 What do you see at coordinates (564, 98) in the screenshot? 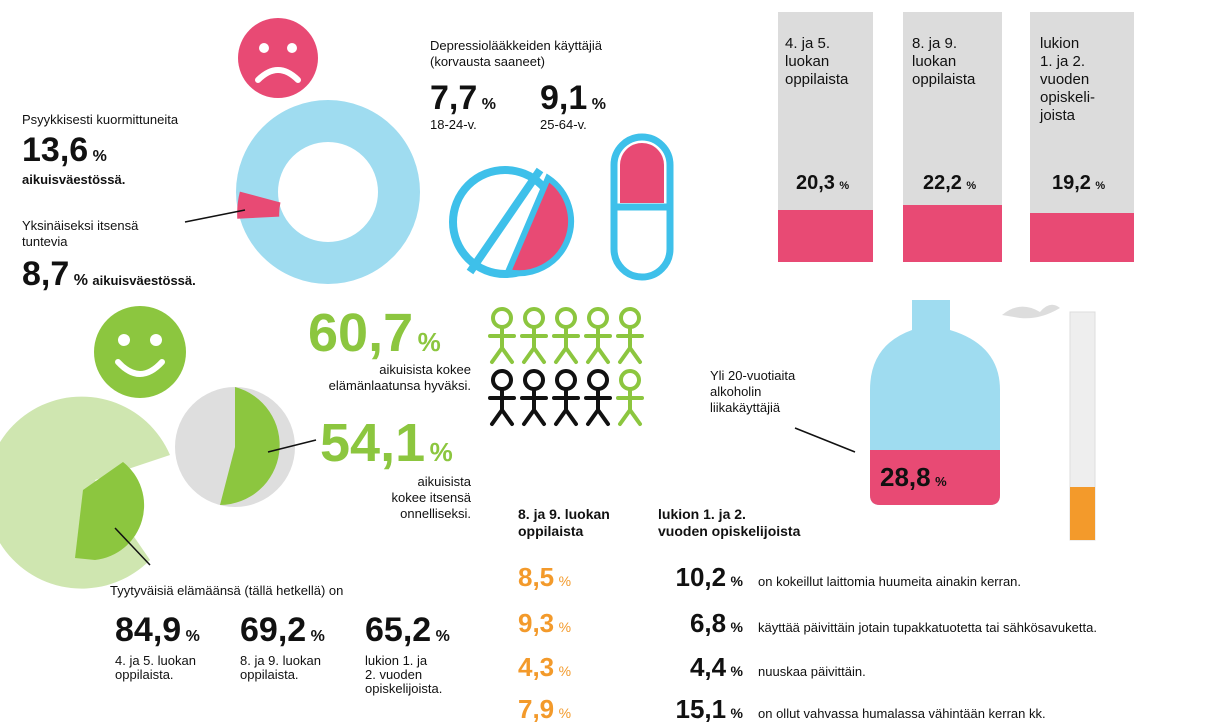
I see `value: 9,1` at bounding box center [564, 98].